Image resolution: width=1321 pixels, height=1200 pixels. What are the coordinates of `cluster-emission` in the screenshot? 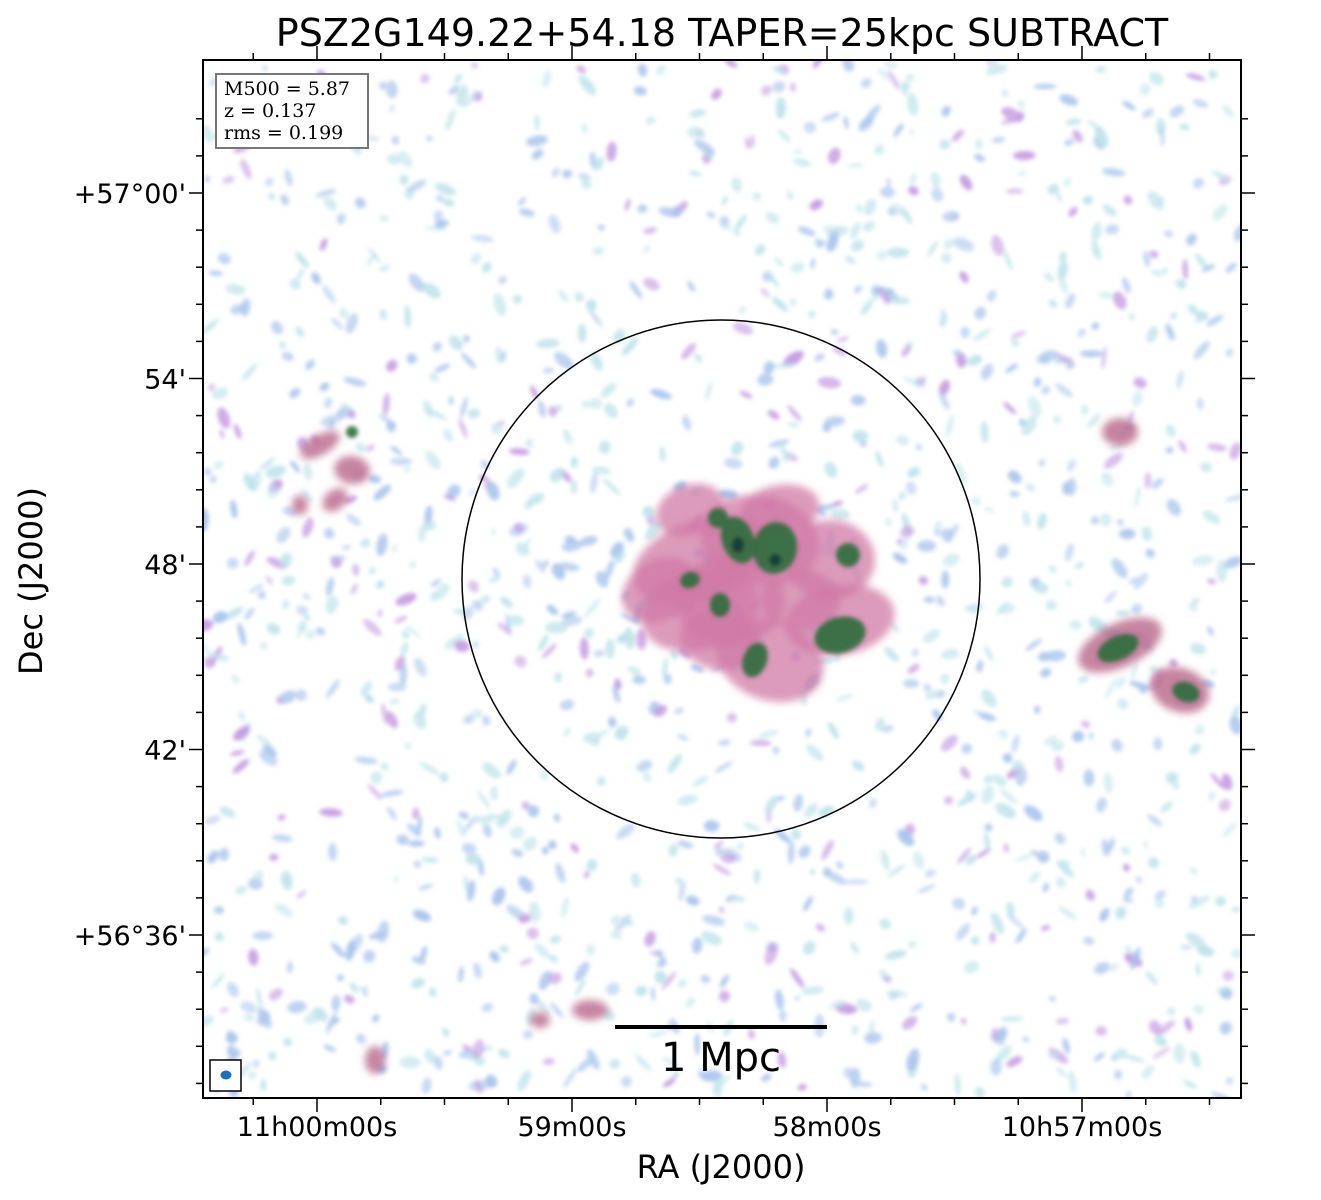 It's located at (720, 640).